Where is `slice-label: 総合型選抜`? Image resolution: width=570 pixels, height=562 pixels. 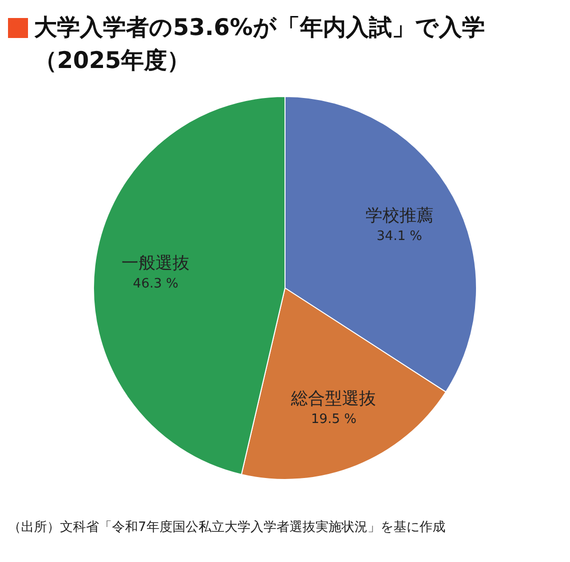
slice-label: 総合型選抜 is located at coordinates (333, 399).